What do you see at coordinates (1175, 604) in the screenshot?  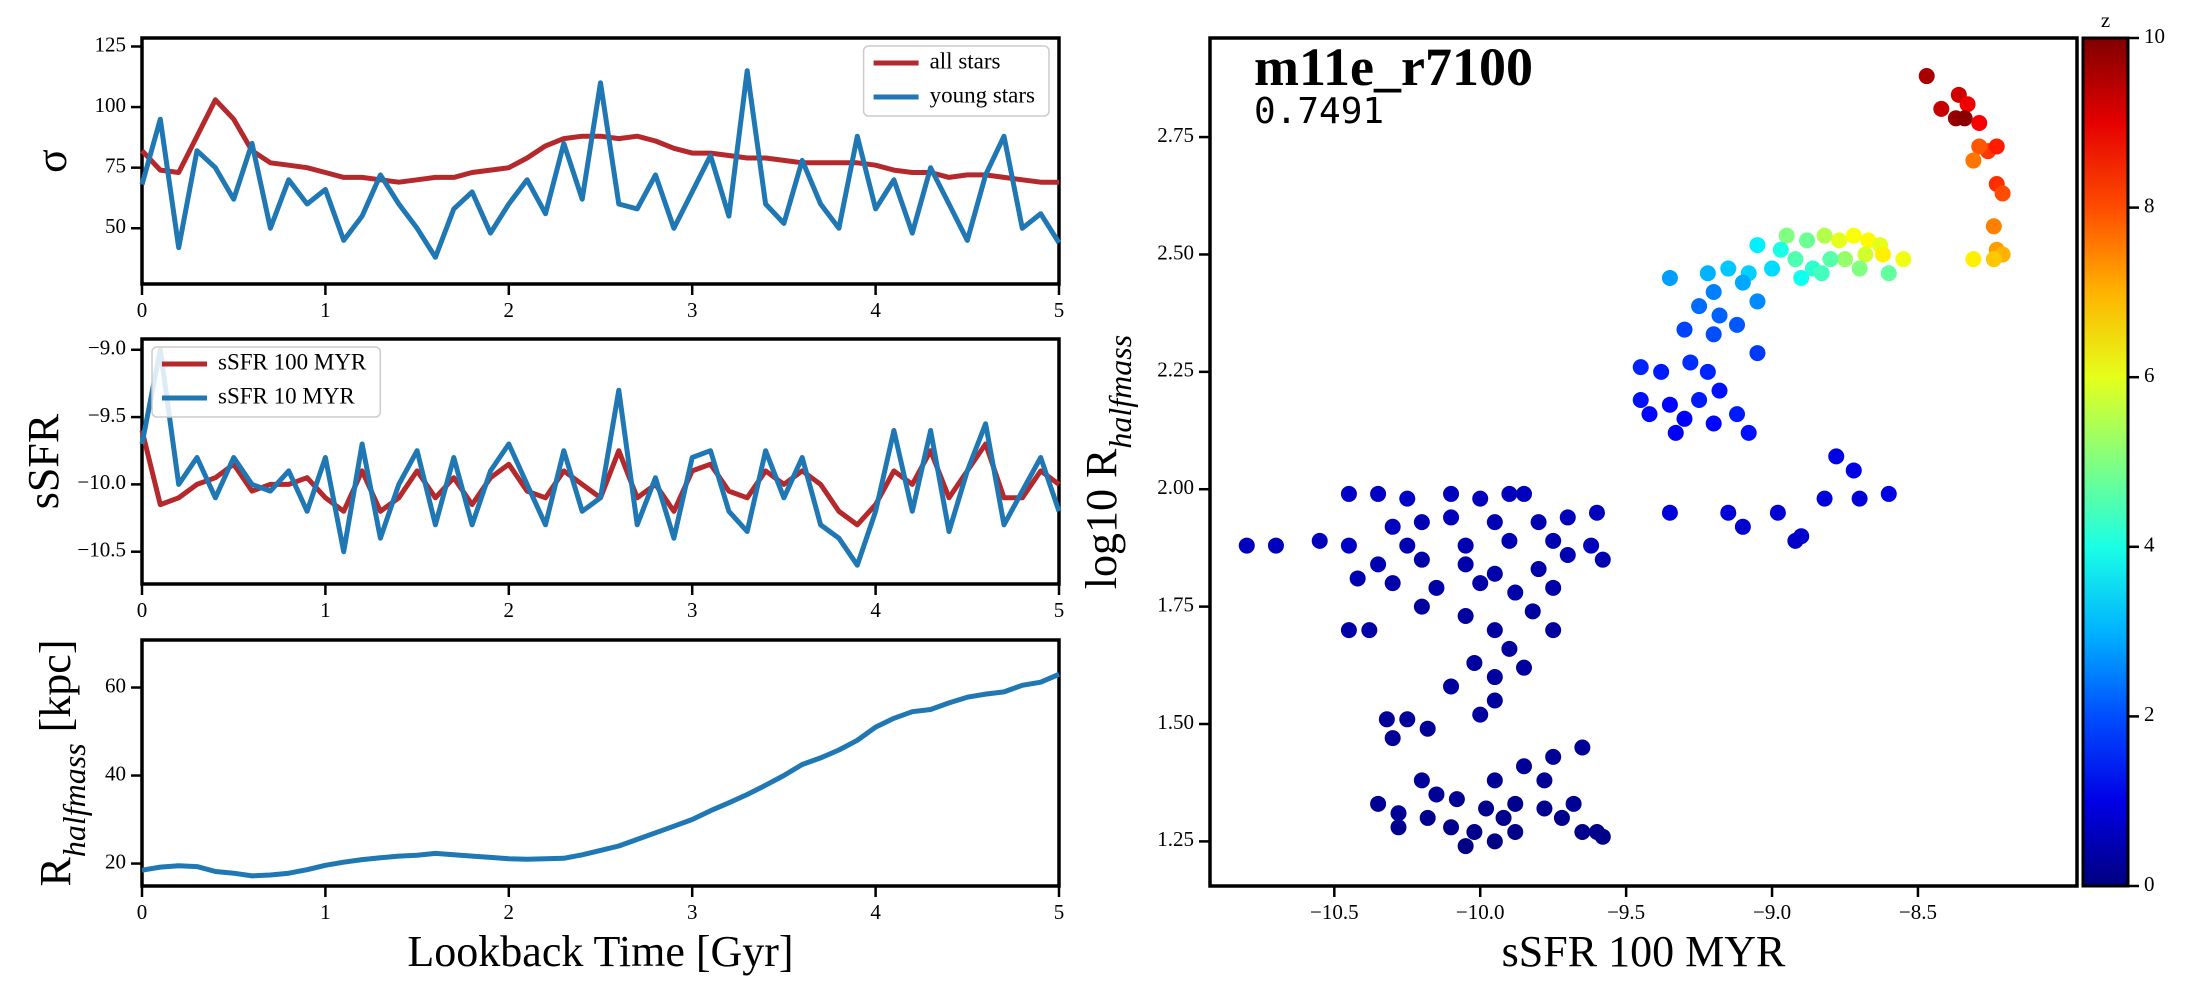 I see `y-tick-label: 1.75` at bounding box center [1175, 604].